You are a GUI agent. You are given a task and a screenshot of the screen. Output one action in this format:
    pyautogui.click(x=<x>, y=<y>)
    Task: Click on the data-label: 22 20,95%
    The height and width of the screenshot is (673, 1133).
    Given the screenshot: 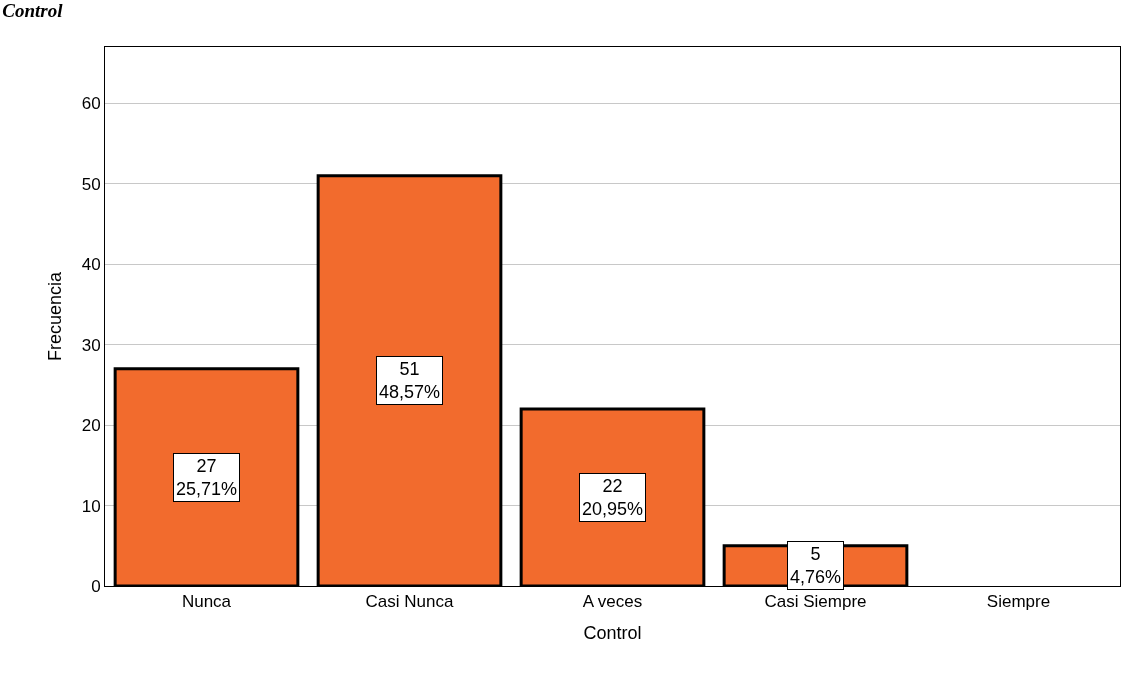 What is the action you would take?
    pyautogui.click(x=613, y=498)
    